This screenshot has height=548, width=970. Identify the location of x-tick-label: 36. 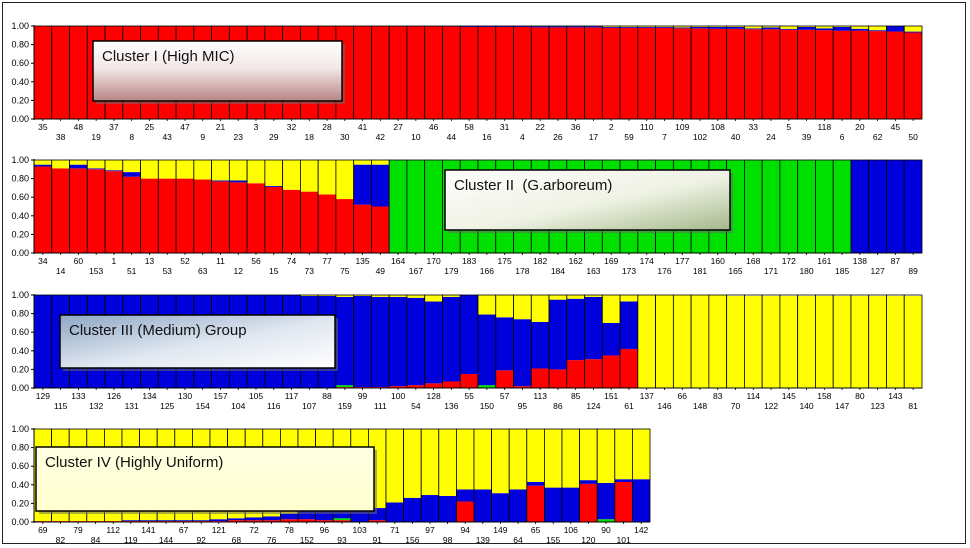
(576, 127).